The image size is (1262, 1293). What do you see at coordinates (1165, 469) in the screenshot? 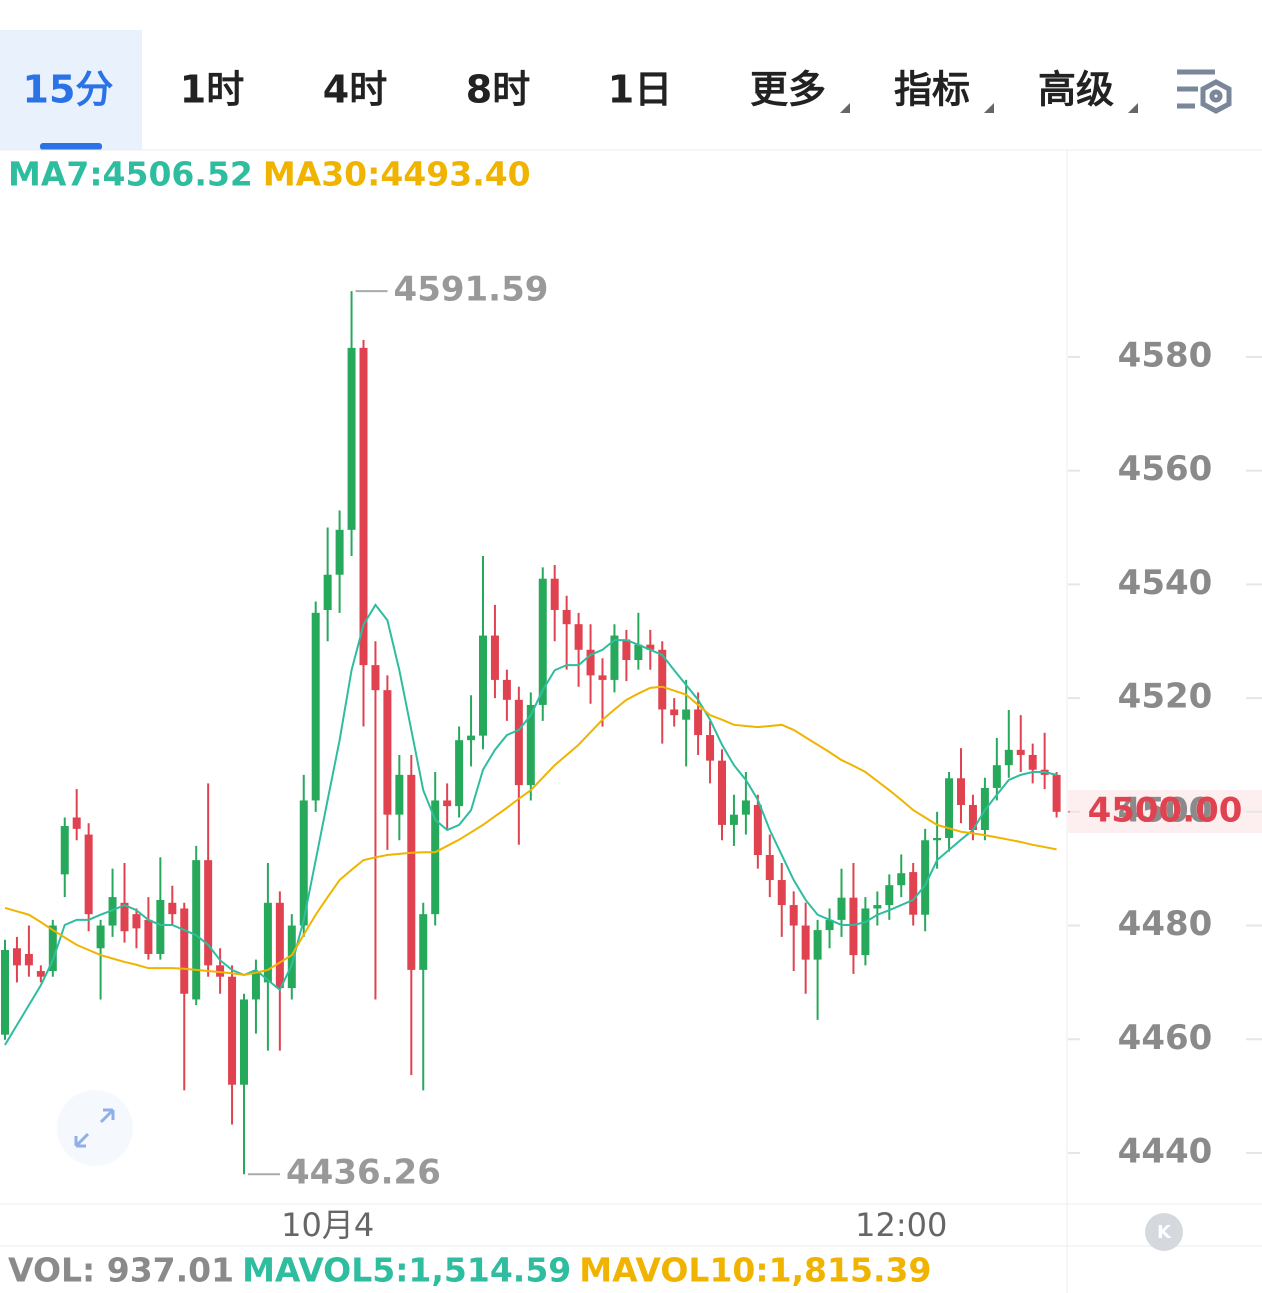
I see `y-tick-label: 4560` at bounding box center [1165, 469].